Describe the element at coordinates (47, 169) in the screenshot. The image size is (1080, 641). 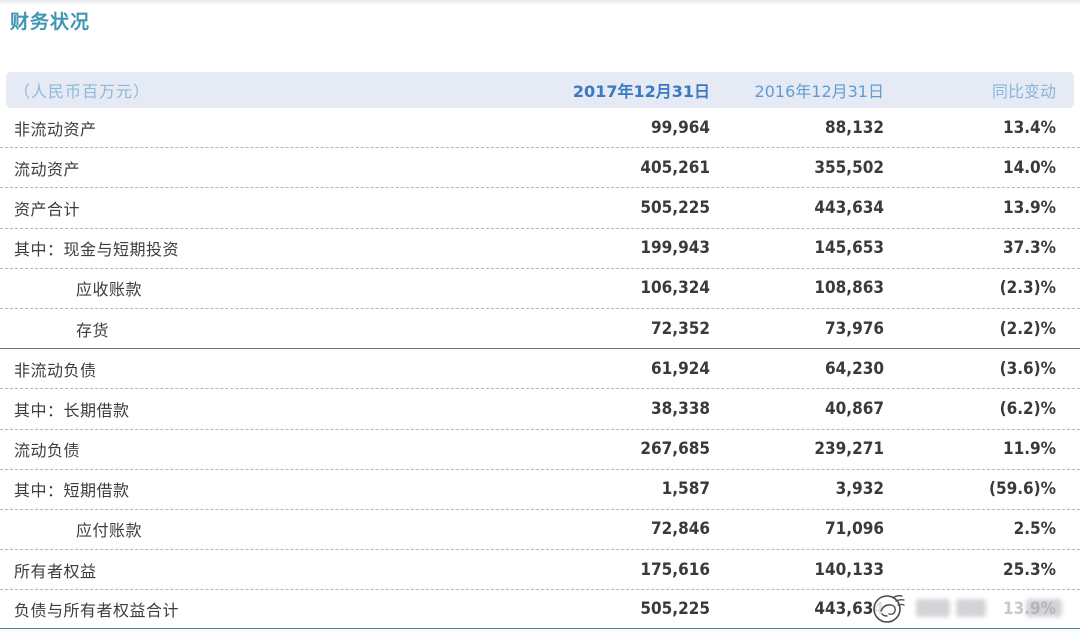
I see `row-label: 流动资产` at that location.